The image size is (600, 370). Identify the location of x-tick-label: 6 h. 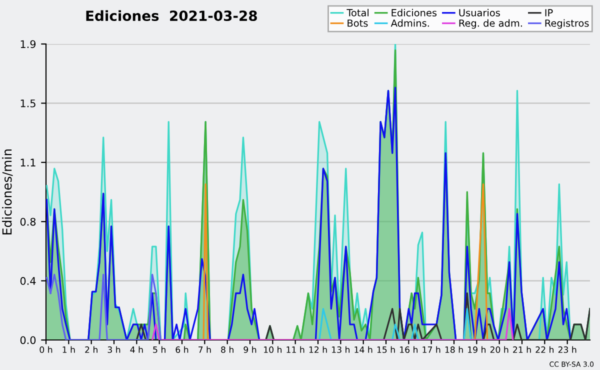
(182, 349).